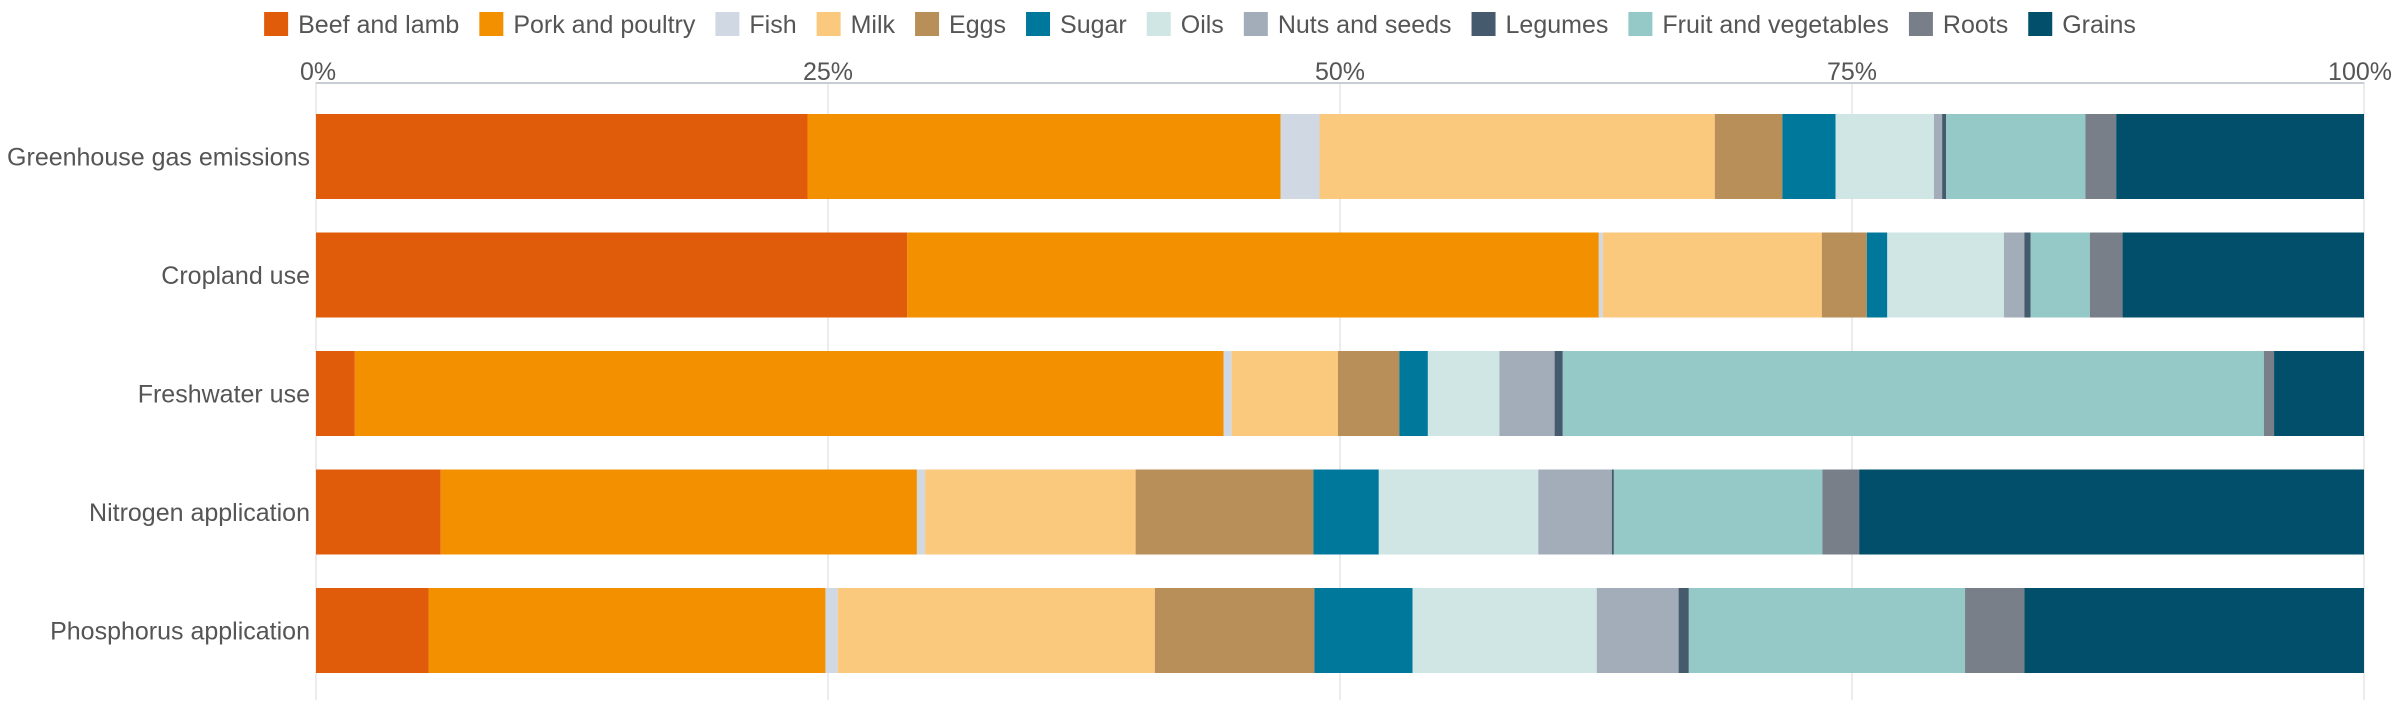 The height and width of the screenshot is (705, 2400). What do you see at coordinates (772, 25) in the screenshot?
I see `legend-label: Fish` at bounding box center [772, 25].